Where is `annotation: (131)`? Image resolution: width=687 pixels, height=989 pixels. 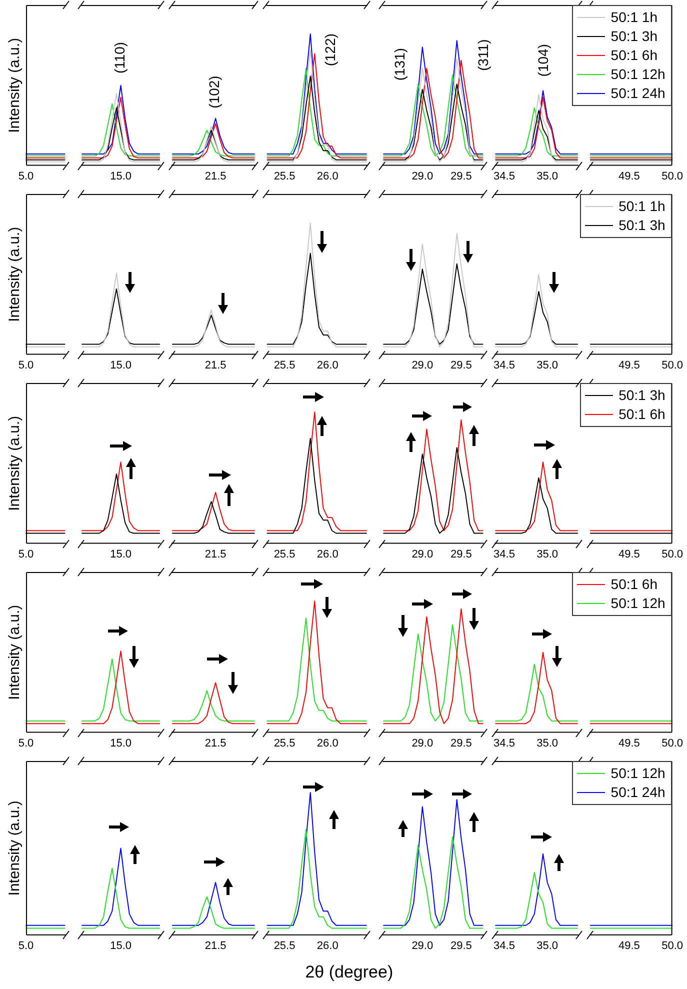
annotation: (131) is located at coordinates (400, 64).